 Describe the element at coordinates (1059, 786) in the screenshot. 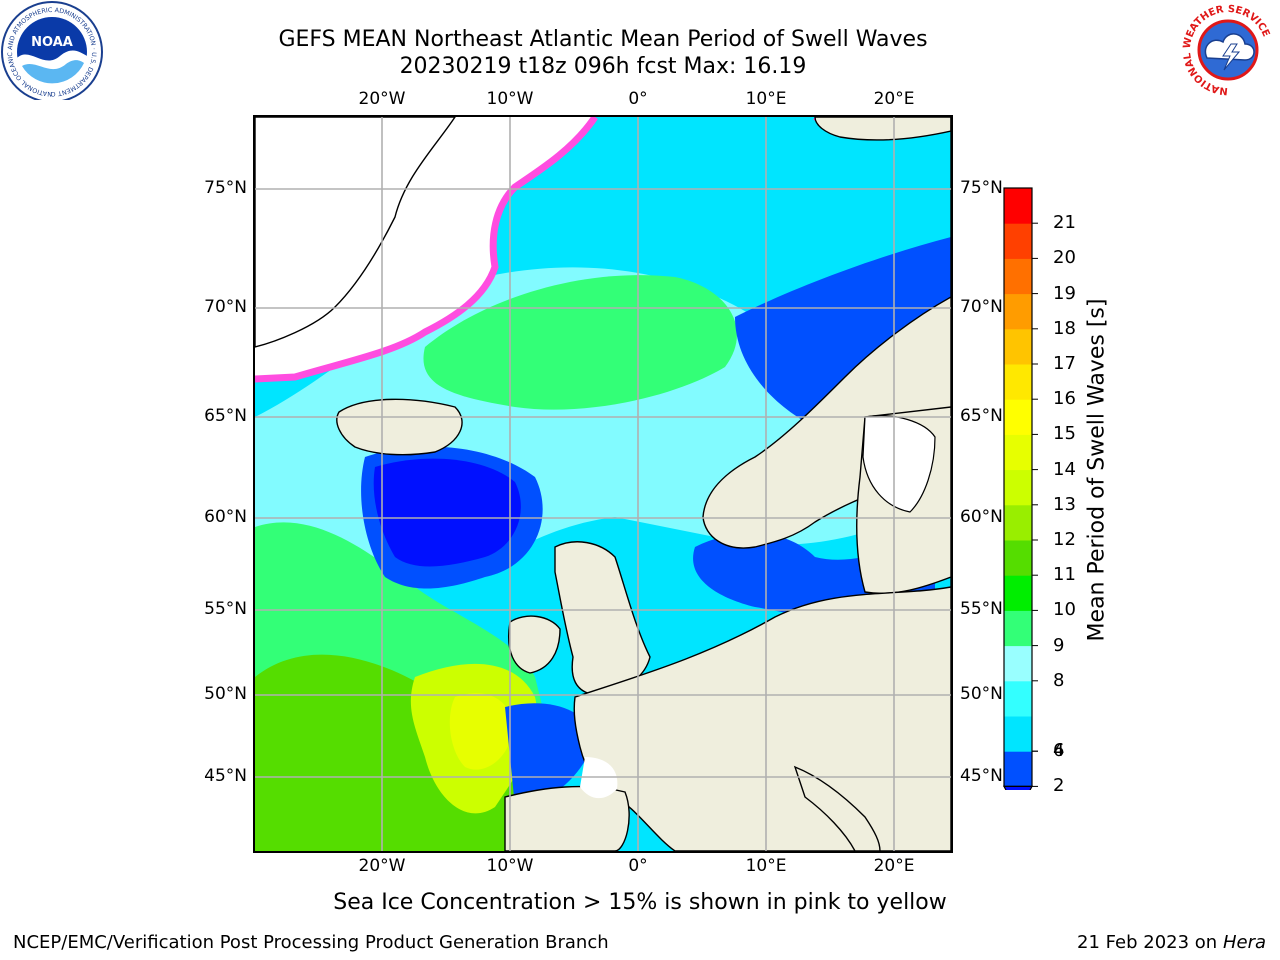

I see `colorbar-tick-label: 2` at that location.